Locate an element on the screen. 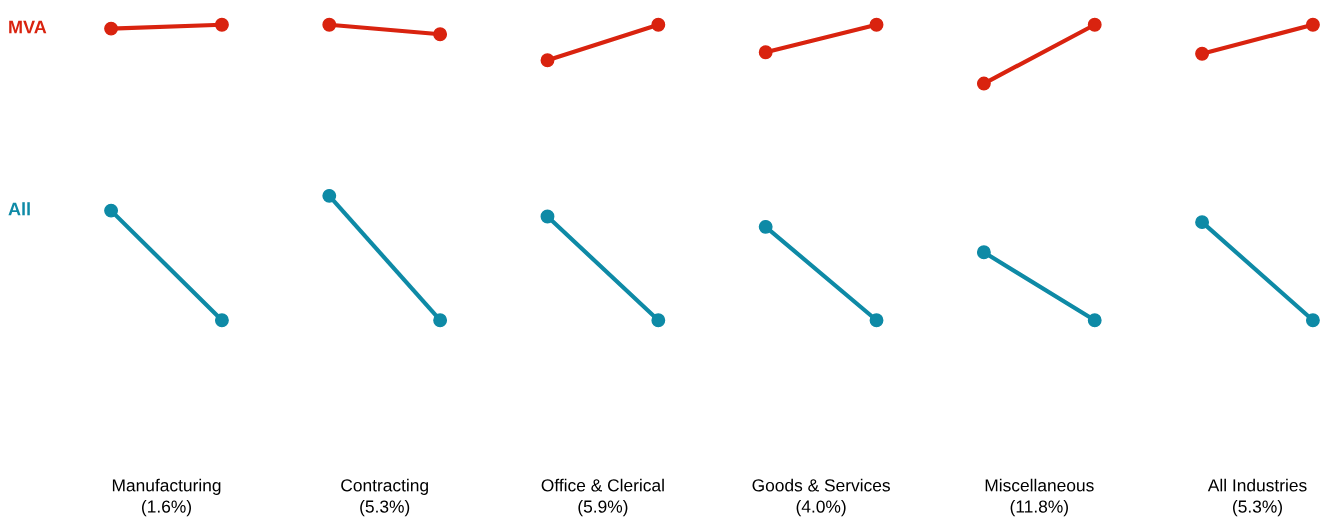 This screenshot has height=523, width=1328. x-axis-title: Miscellaneous (11.8%) is located at coordinates (1039, 497).